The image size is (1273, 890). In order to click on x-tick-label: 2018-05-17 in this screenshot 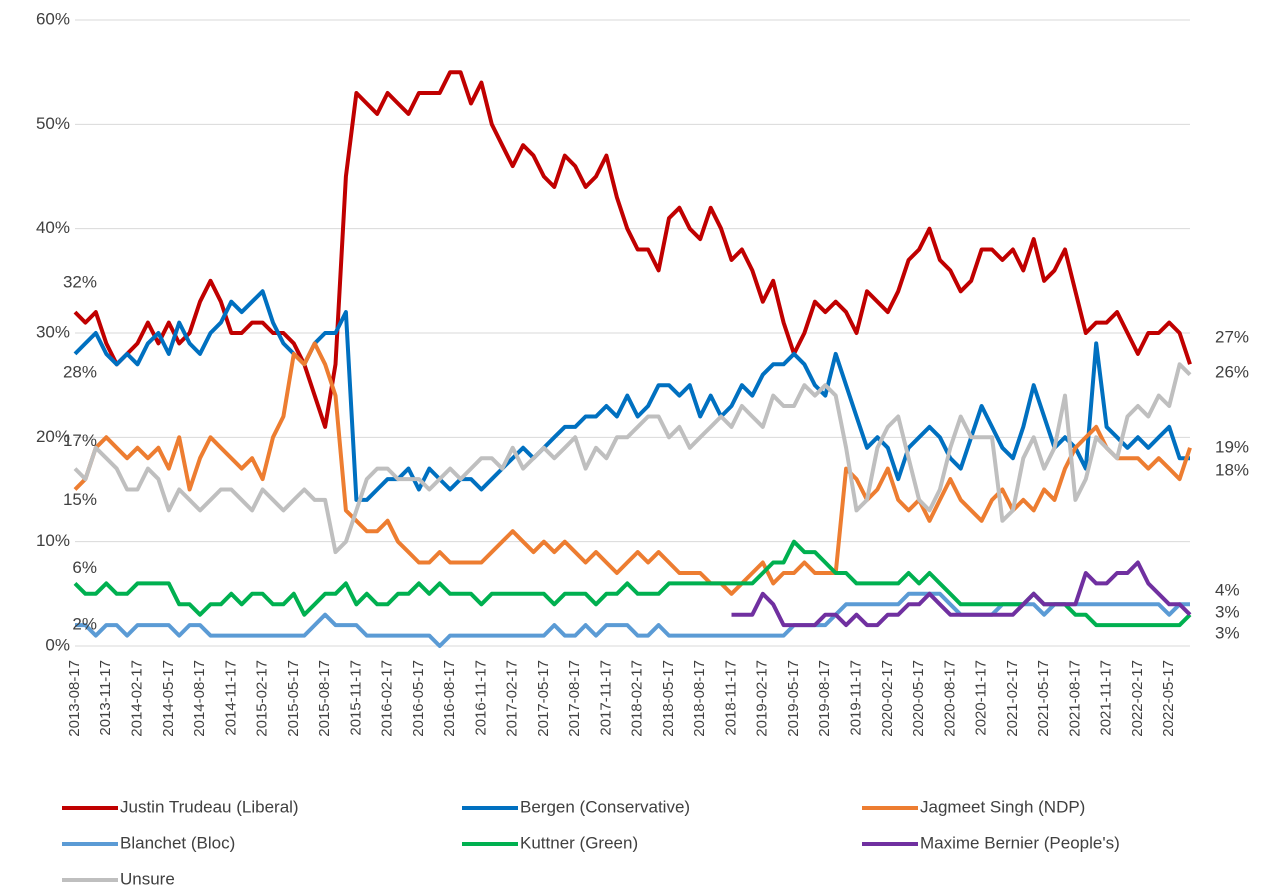, I will do `click(668, 698)`.